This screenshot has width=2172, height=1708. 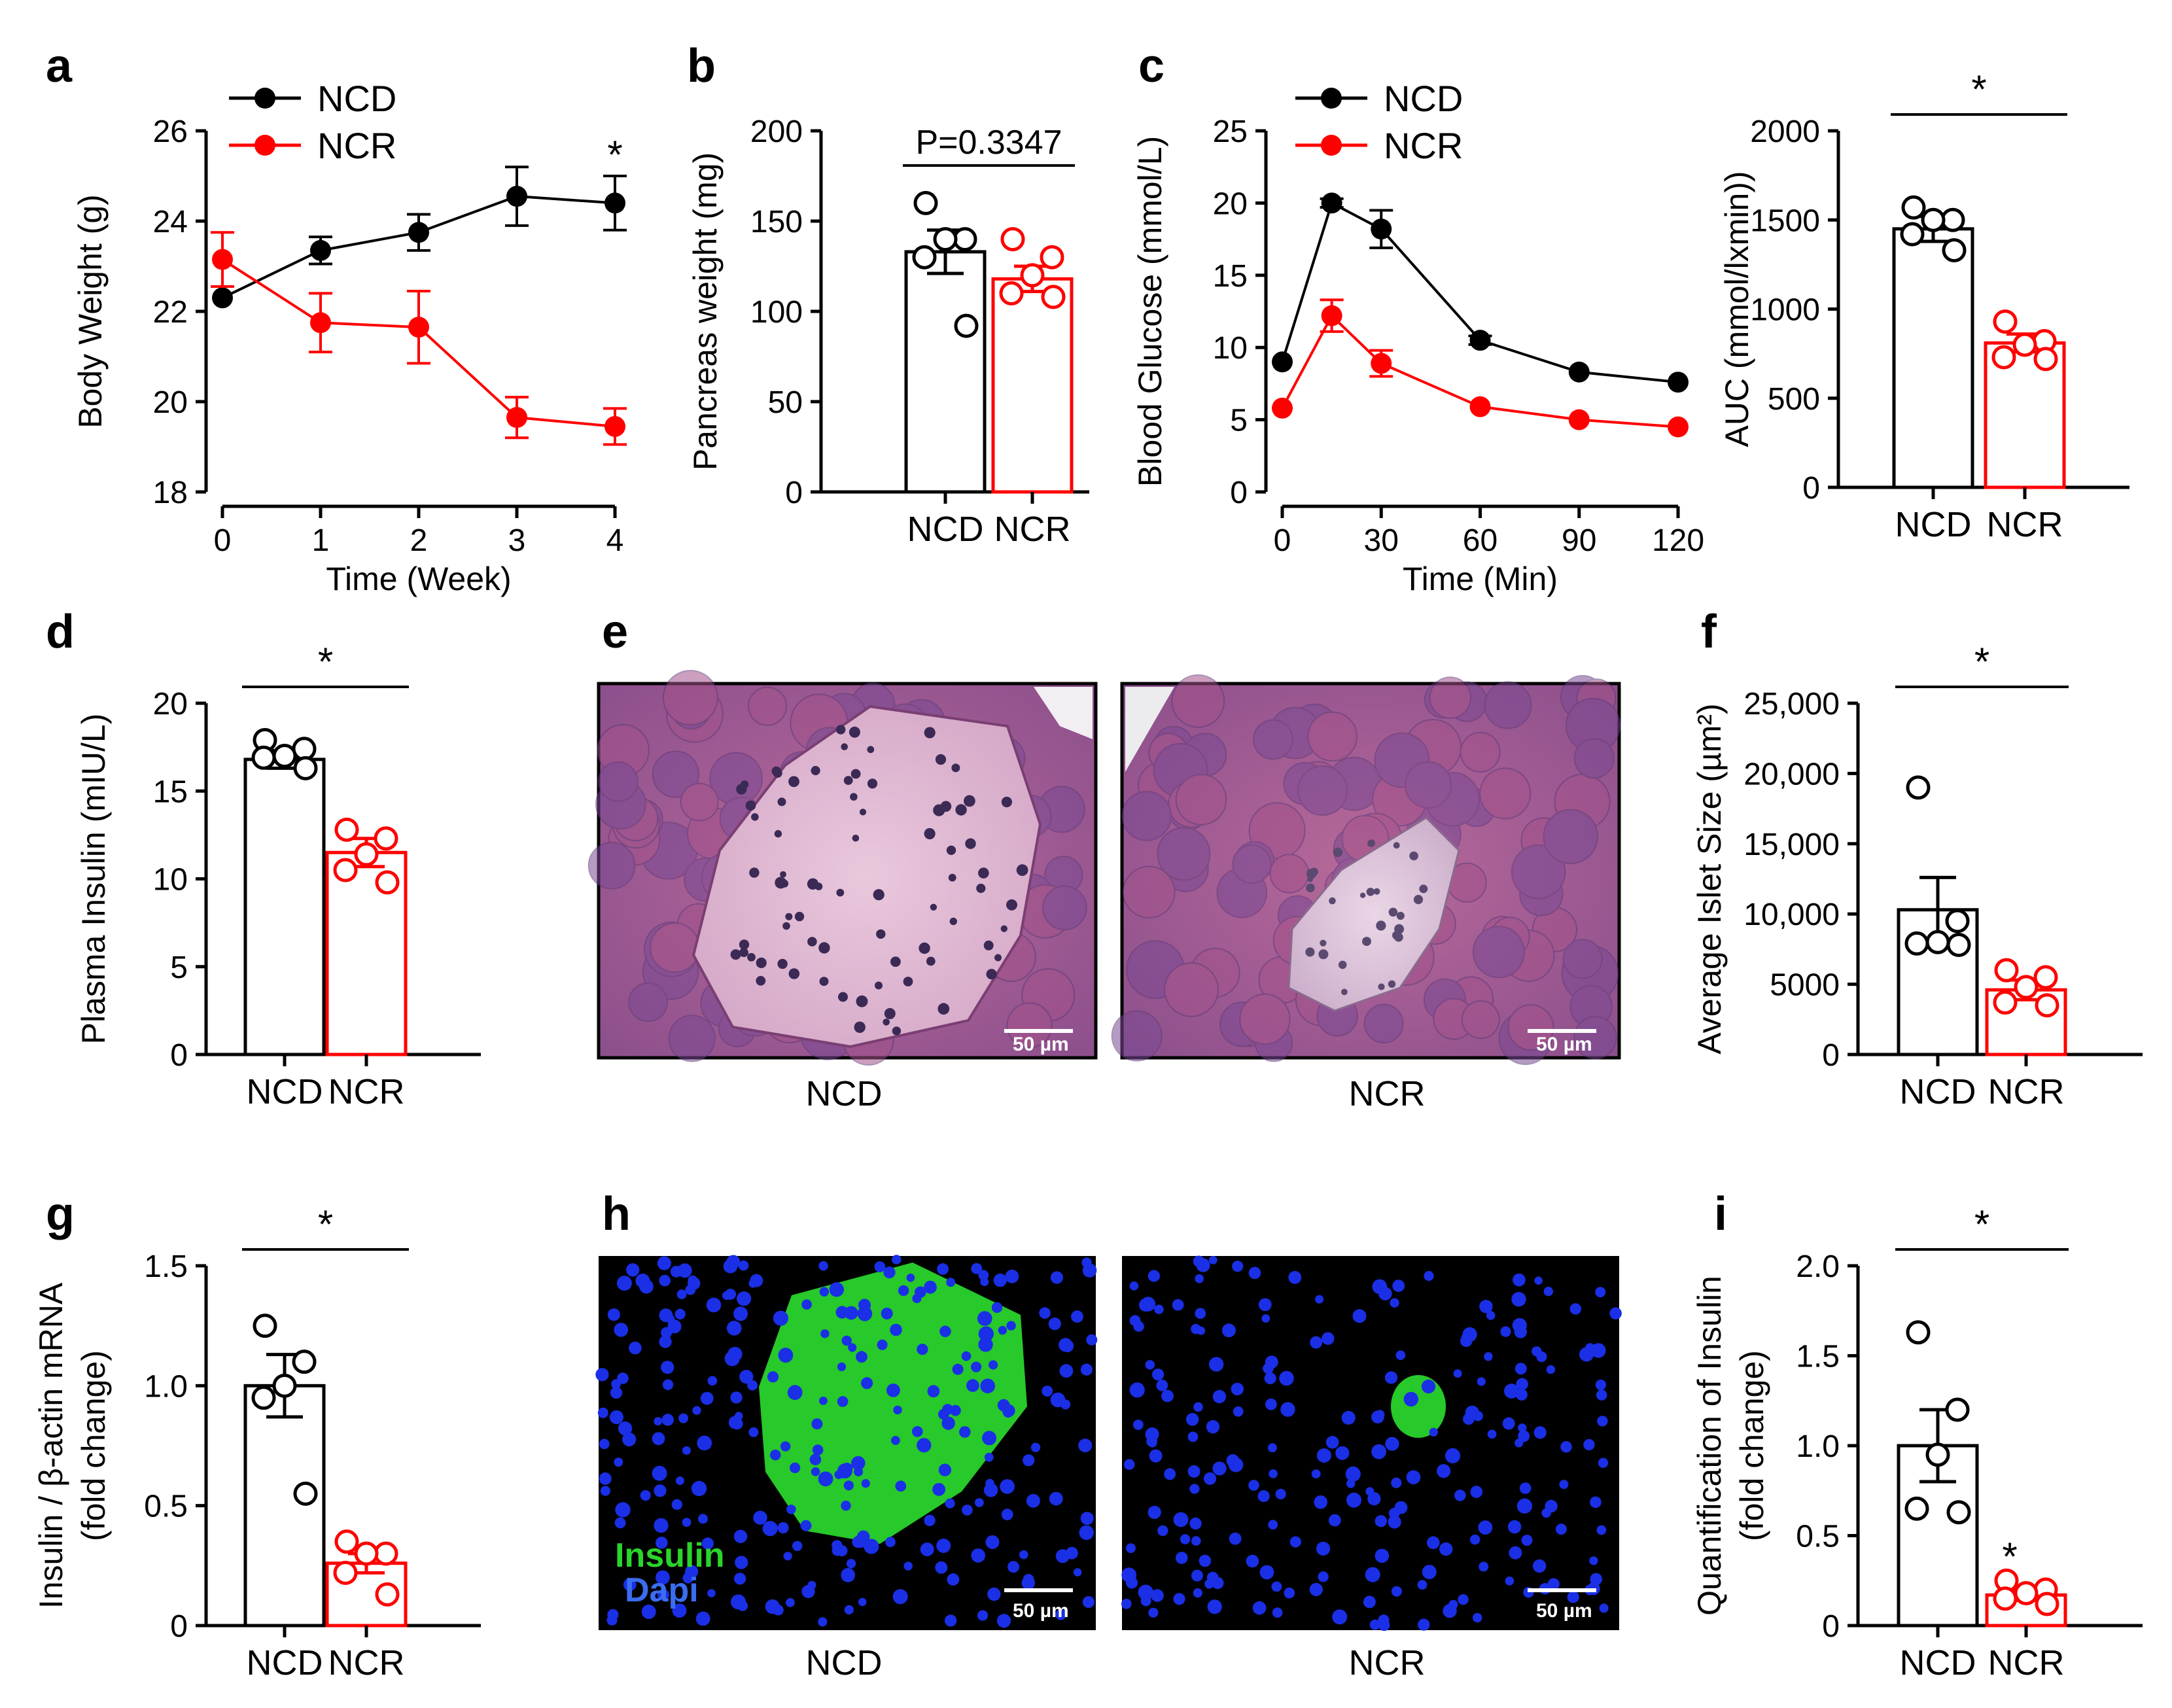 What do you see at coordinates (777, 312) in the screenshot?
I see `y-tick-label-b: 100` at bounding box center [777, 312].